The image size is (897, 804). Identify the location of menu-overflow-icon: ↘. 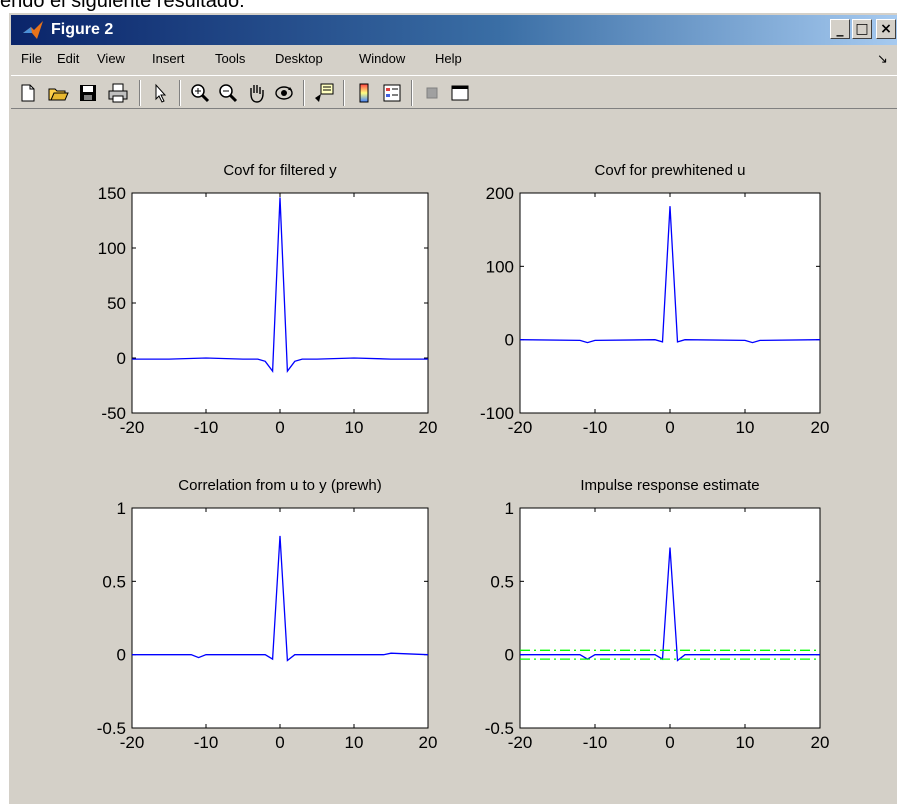
(882, 58).